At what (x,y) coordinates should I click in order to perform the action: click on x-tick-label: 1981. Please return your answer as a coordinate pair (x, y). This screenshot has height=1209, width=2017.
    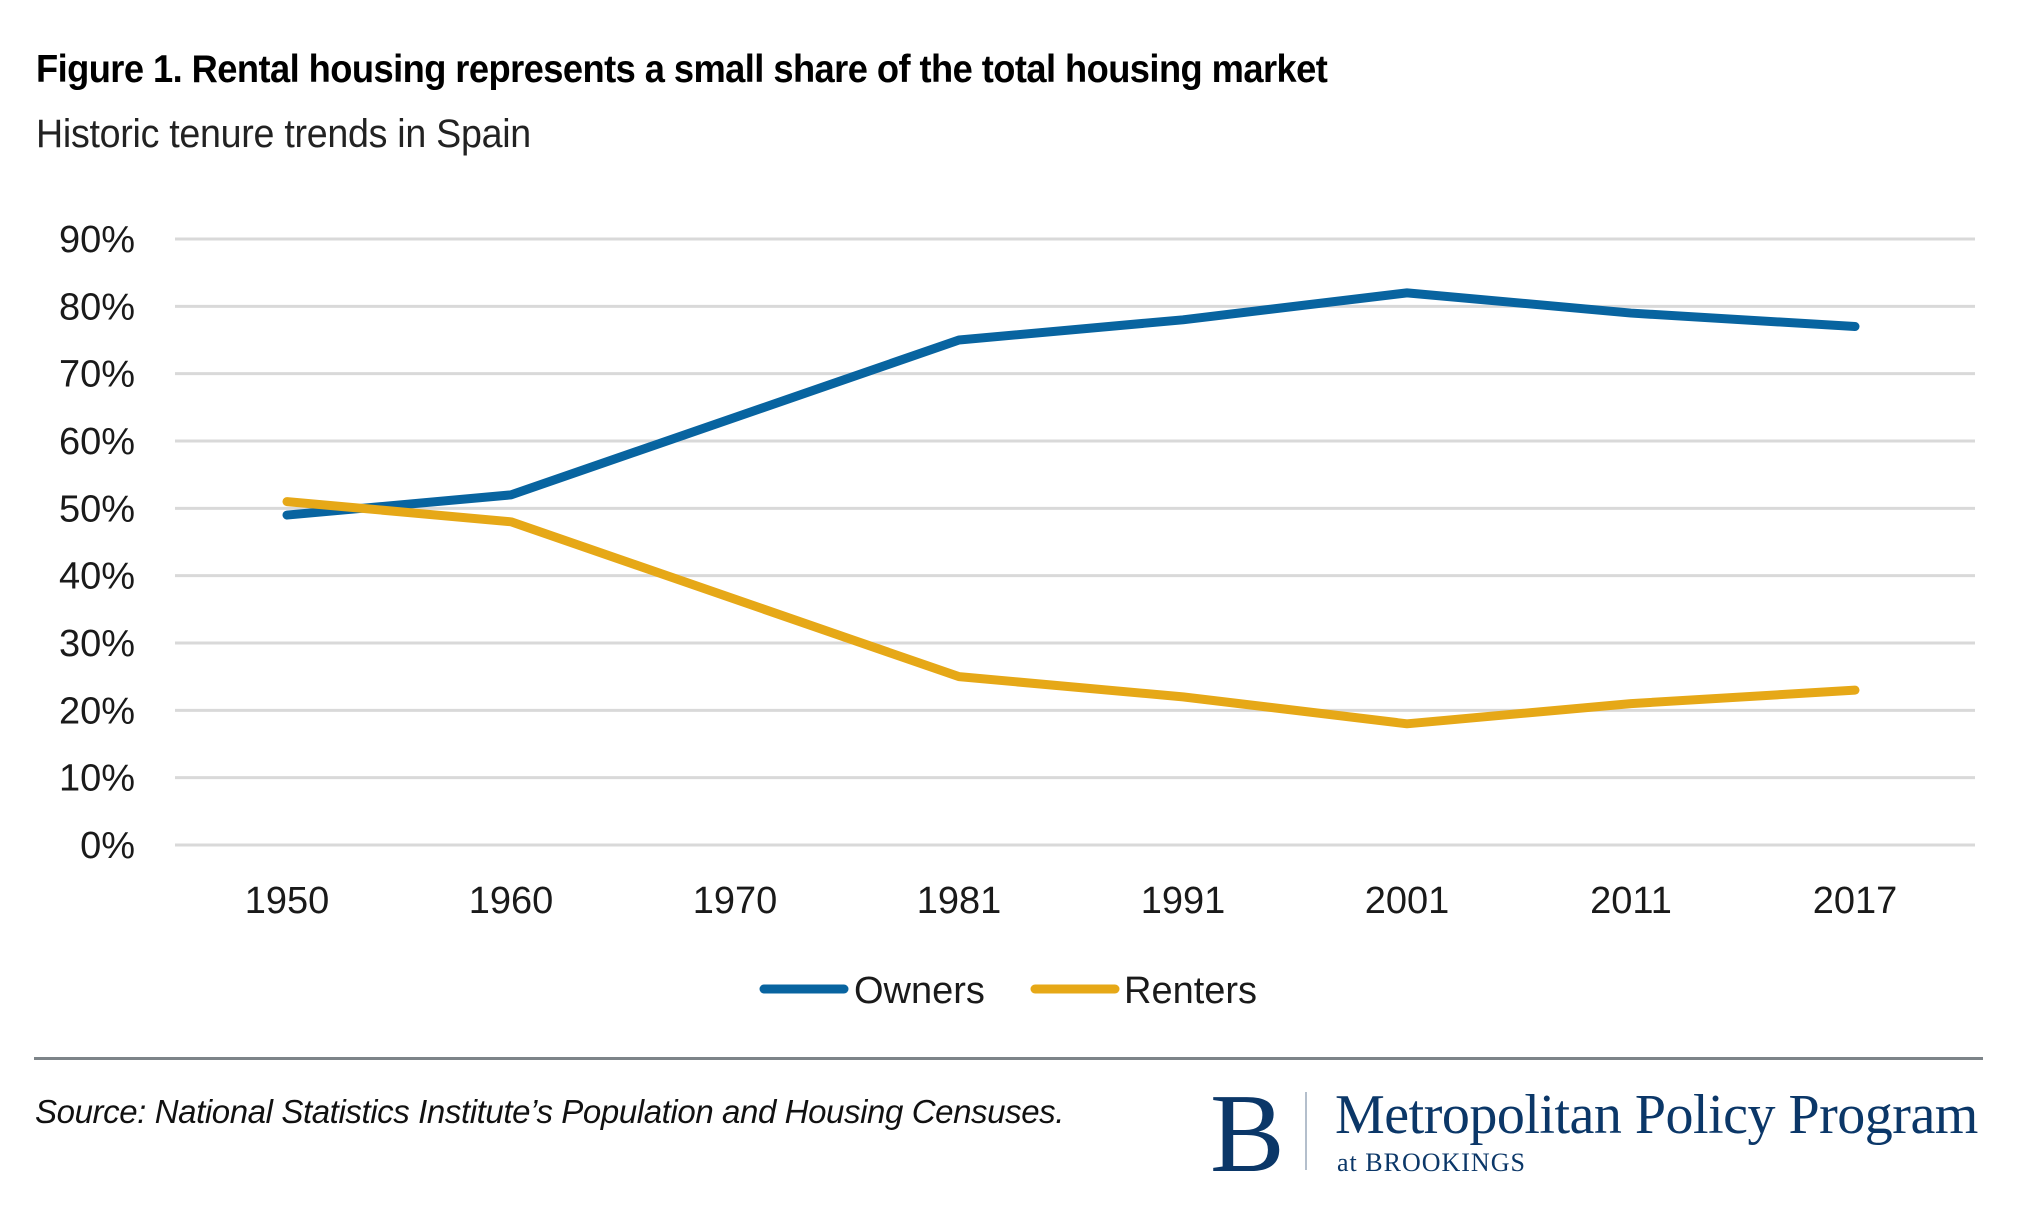
    Looking at the image, I should click on (959, 901).